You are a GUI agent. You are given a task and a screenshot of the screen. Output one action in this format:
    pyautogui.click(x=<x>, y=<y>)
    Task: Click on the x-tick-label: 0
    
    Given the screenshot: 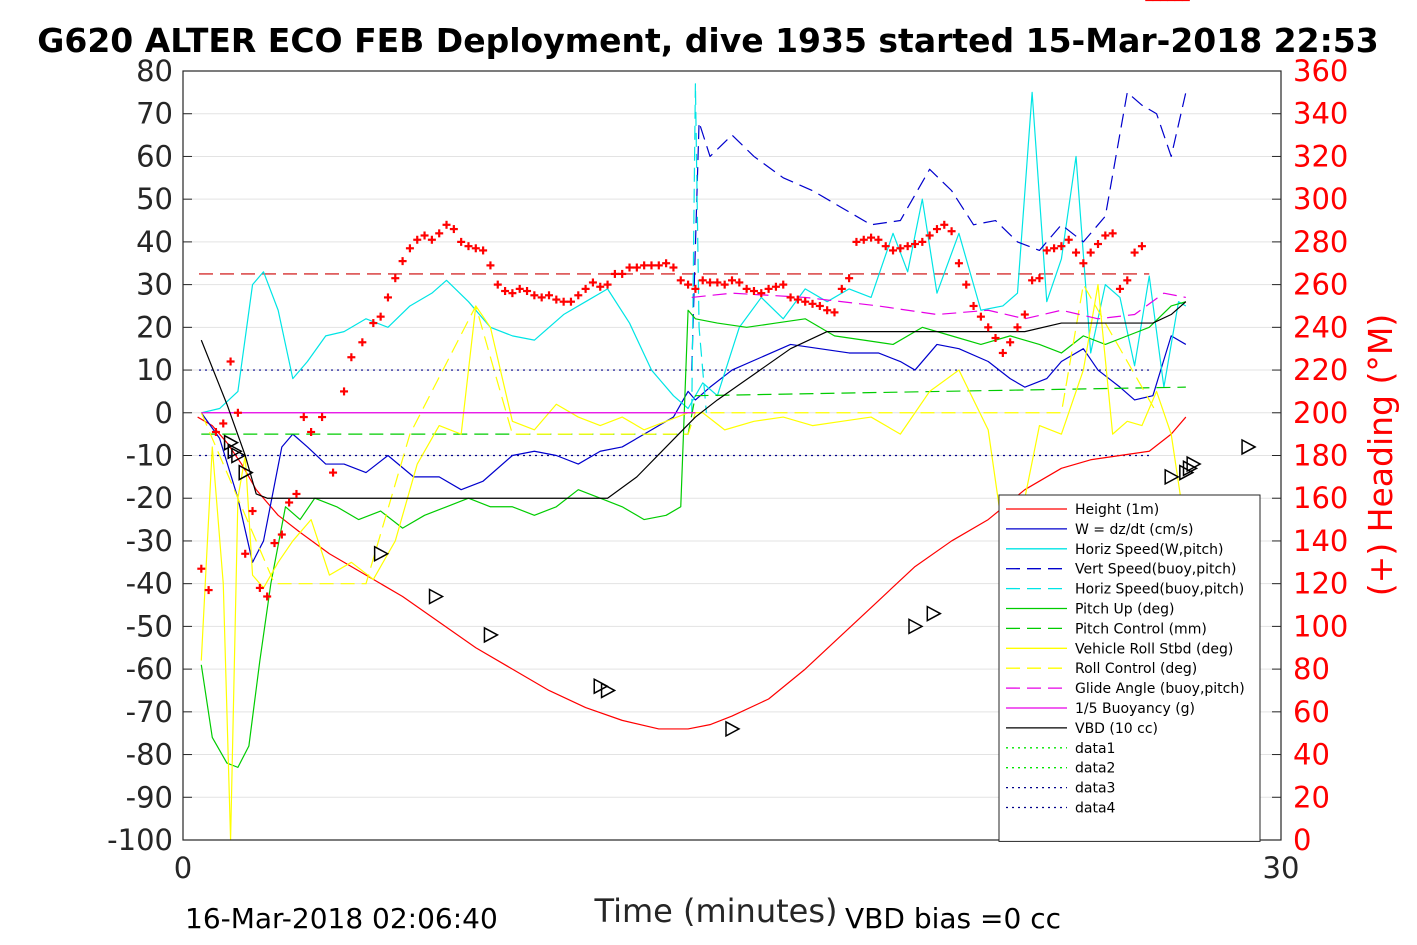 What is the action you would take?
    pyautogui.click(x=183, y=868)
    